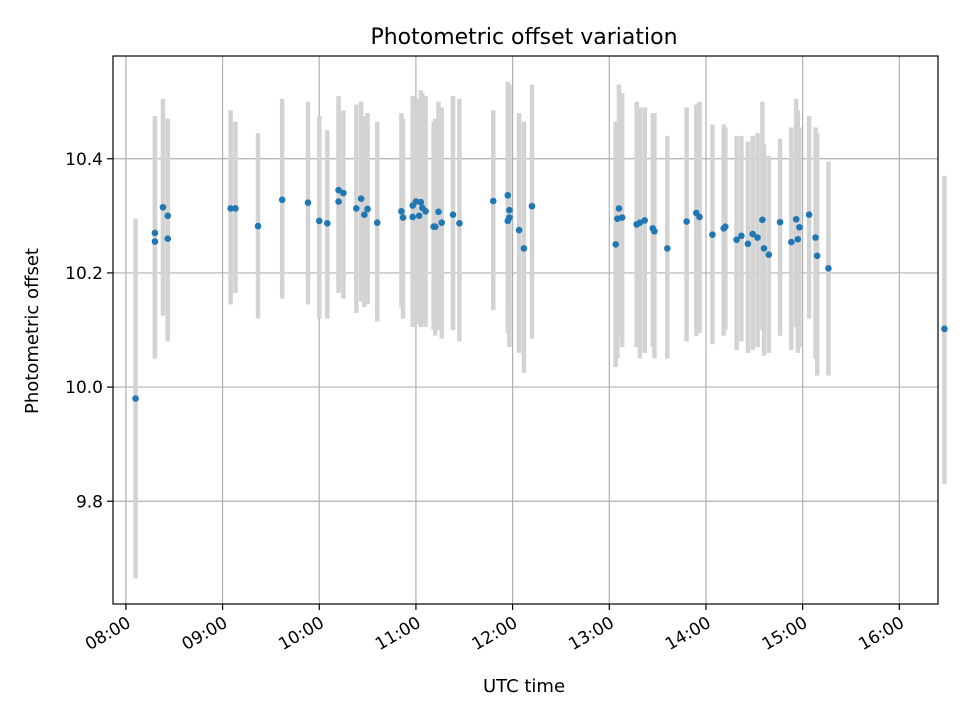 This screenshot has width=960, height=720. Describe the element at coordinates (84, 388) in the screenshot. I see `y-tick-label: 10.0` at that location.